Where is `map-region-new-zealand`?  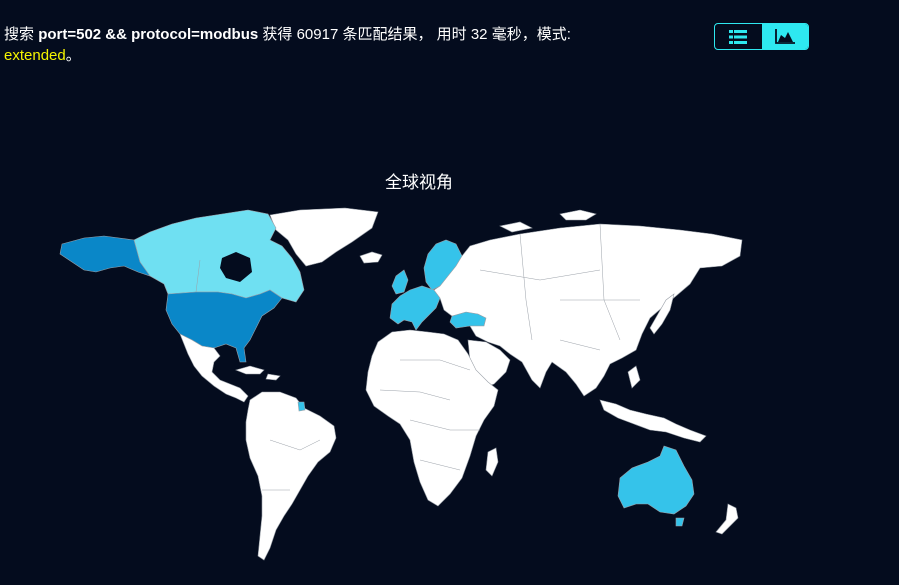
map-region-new-zealand is located at coordinates (727, 519).